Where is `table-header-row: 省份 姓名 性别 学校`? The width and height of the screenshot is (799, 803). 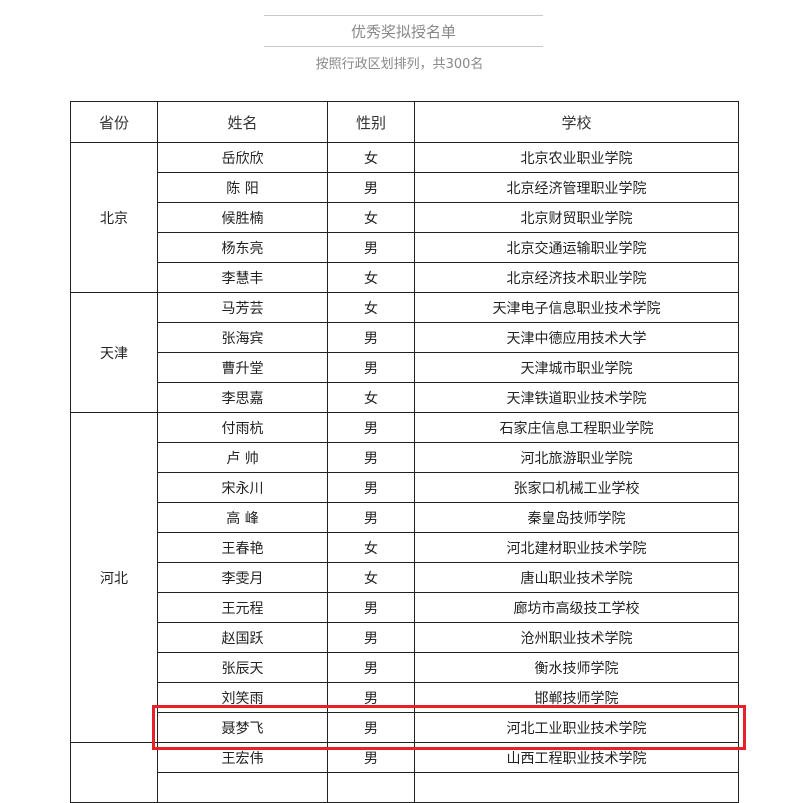
table-header-row: 省份 姓名 性别 学校 is located at coordinates (404, 122).